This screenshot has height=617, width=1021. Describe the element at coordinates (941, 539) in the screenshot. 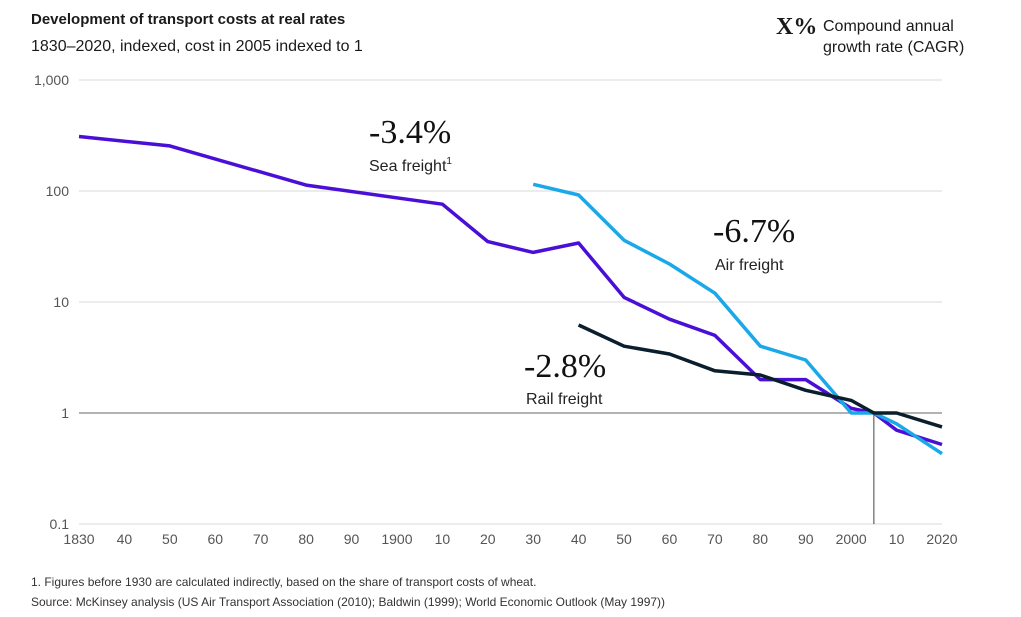

I see `x-tick-label: 2020` at that location.